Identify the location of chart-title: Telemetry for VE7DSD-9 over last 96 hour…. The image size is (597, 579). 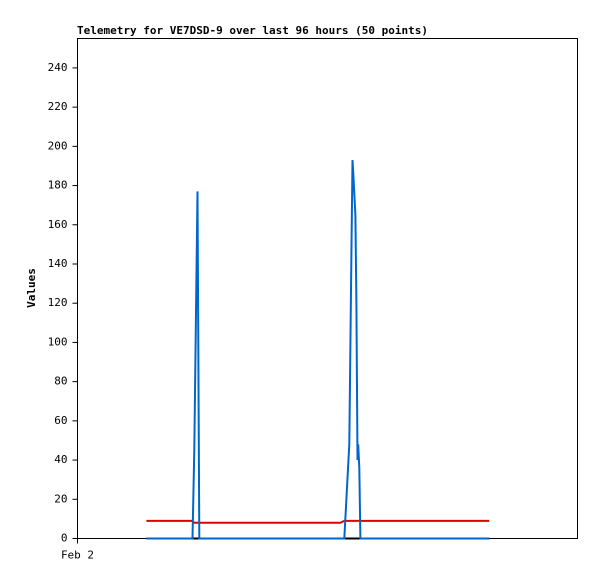
(252, 30).